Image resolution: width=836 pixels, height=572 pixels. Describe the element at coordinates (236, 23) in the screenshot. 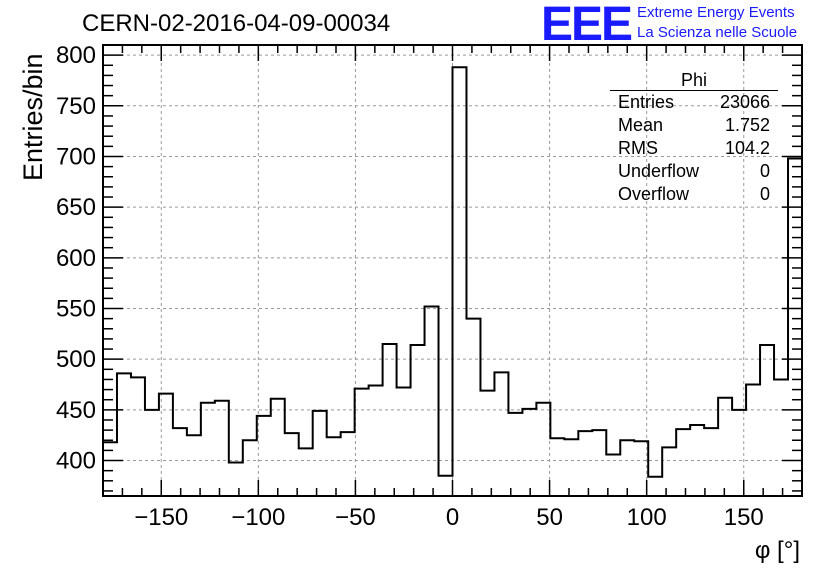

I see `chart-title: CERN-02-2016-04-09-00034` at that location.